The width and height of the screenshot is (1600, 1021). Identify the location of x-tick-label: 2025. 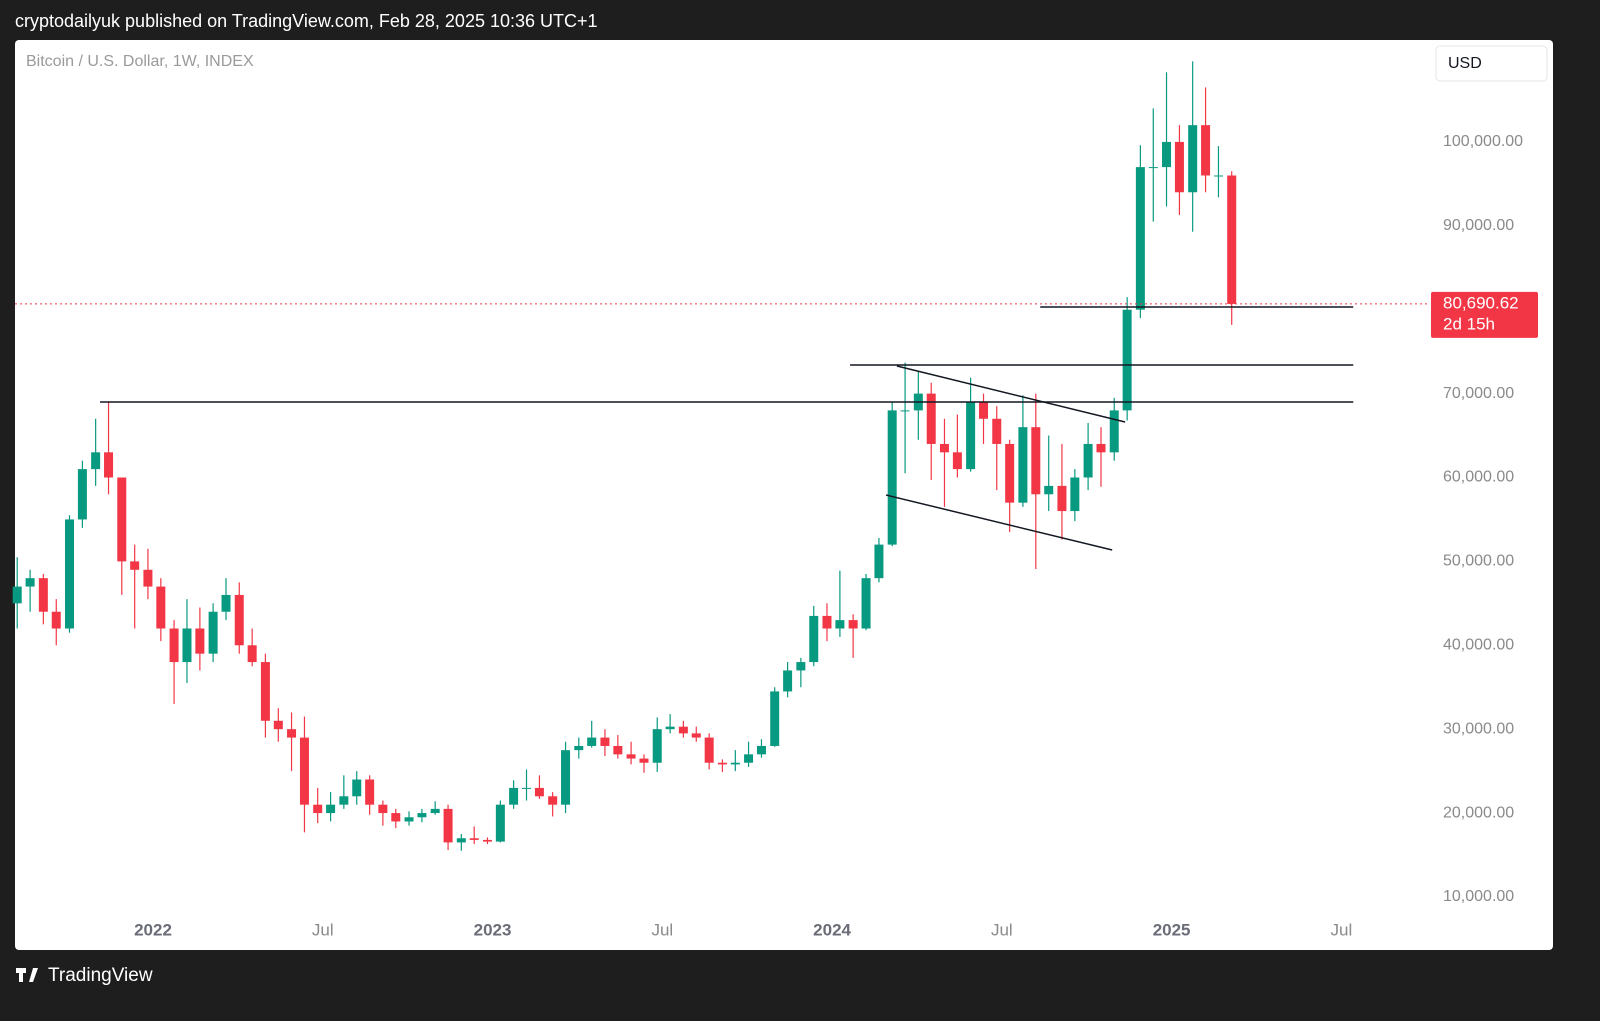
(1172, 929).